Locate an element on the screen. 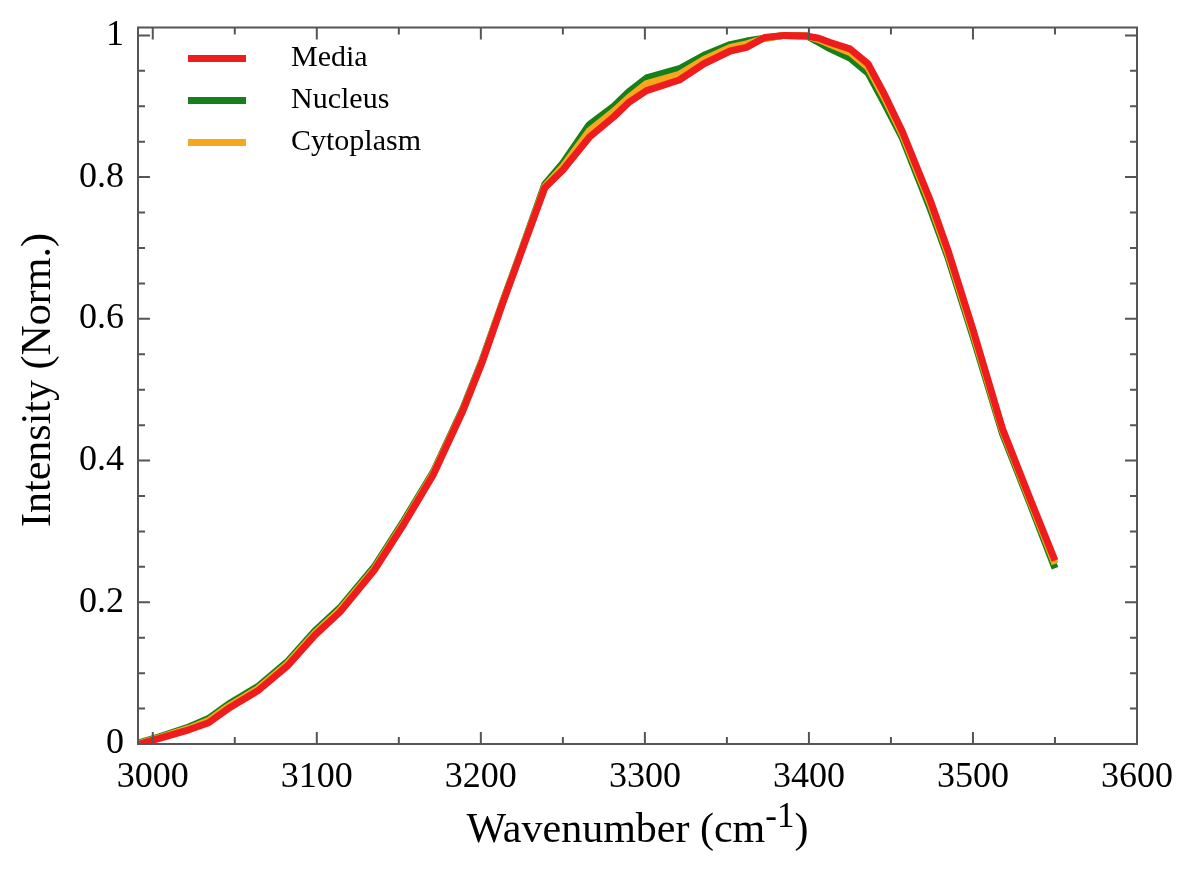 This screenshot has width=1177, height=880. x-tick-label: 3300 is located at coordinates (644, 775).